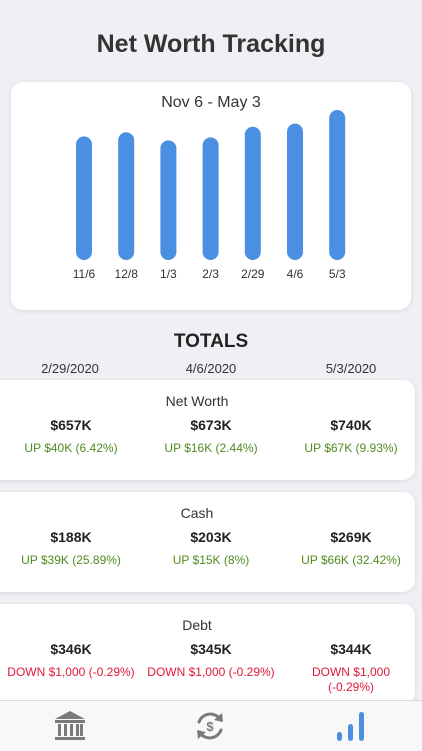  I want to click on chart-tick-label: 2/3, so click(210, 274).